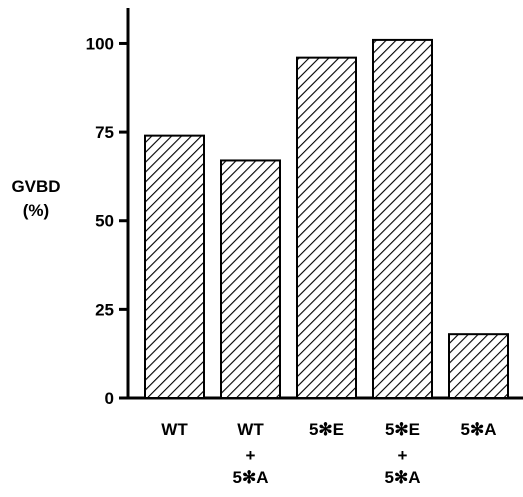  I want to click on y-axis-label-line1: GVBD, so click(35, 186).